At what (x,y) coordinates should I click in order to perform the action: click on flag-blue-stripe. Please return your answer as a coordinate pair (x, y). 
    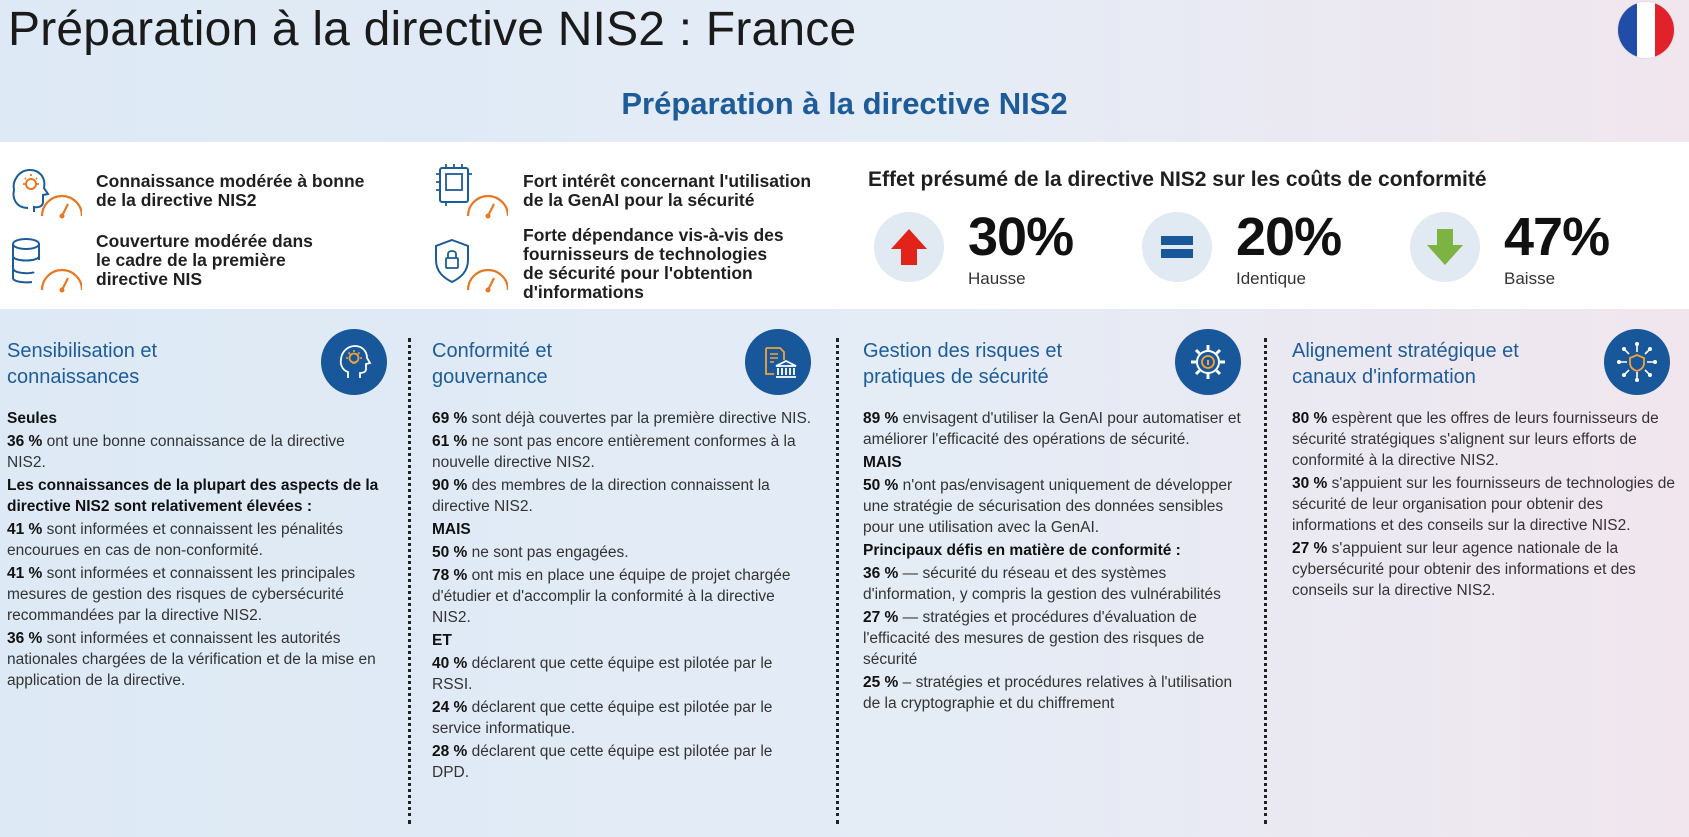
    Looking at the image, I should click on (1627, 30).